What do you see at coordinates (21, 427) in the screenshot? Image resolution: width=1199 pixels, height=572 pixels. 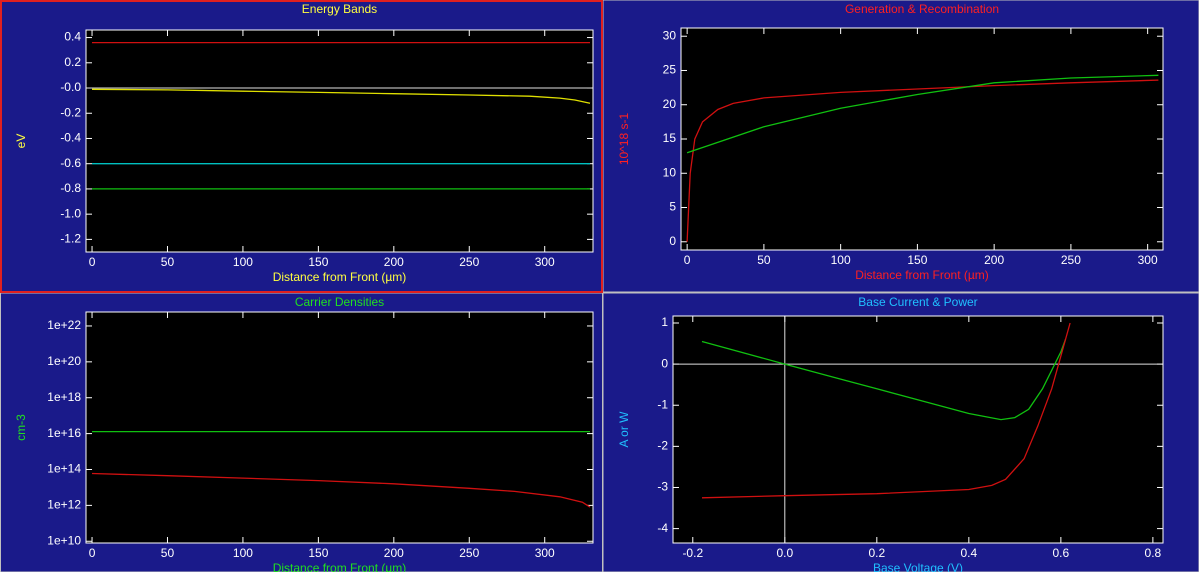 I see `y-axis-label: cm-3` at bounding box center [21, 427].